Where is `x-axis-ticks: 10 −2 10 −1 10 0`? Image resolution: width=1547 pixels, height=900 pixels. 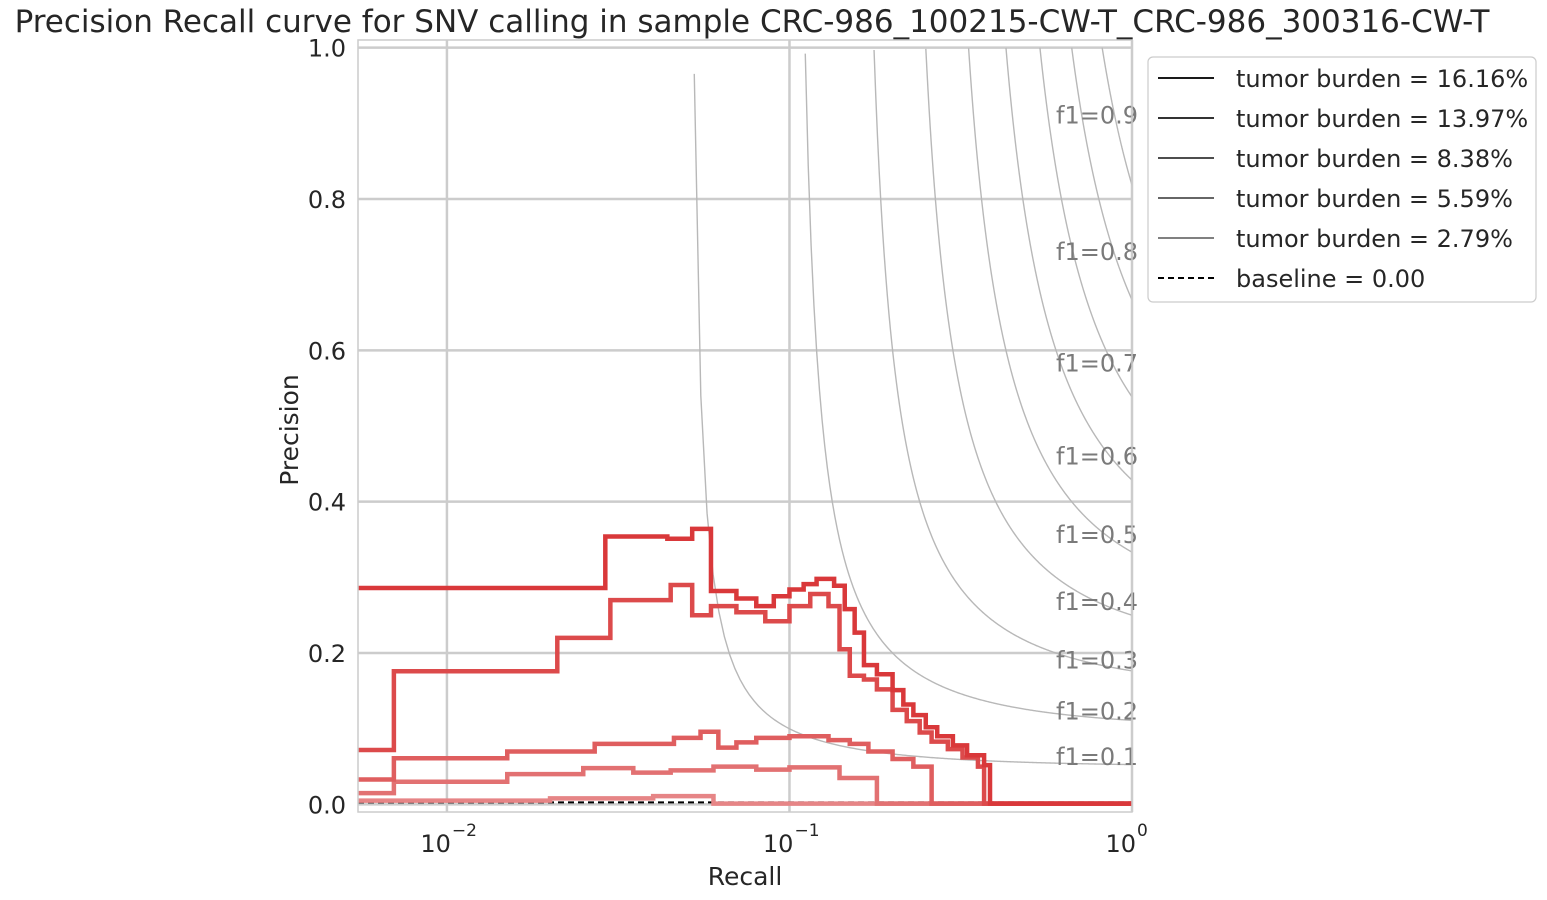
x-axis-ticks: 10 −2 10 −1 10 0 is located at coordinates (783, 839).